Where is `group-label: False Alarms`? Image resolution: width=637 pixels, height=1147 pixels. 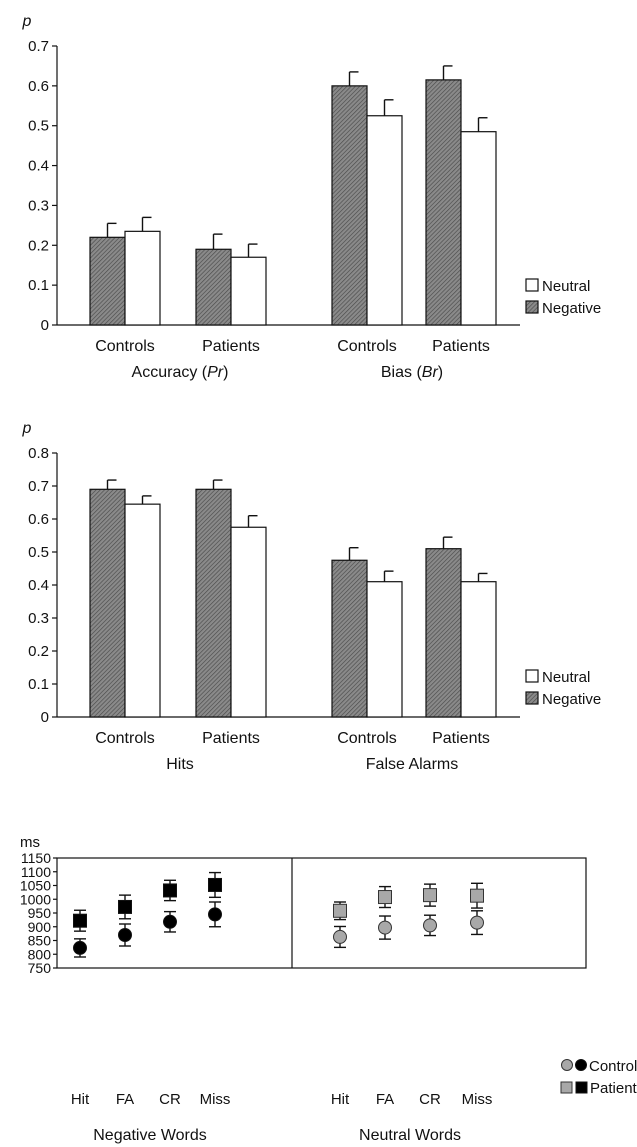
group-label: False Alarms is located at coordinates (412, 764).